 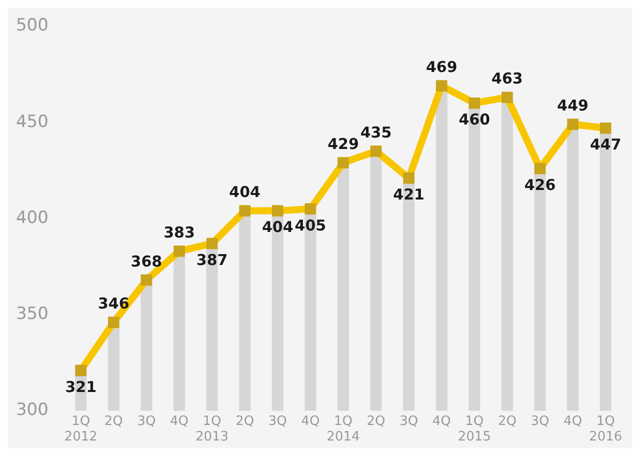 What do you see at coordinates (212, 429) in the screenshot?
I see `x-tick-label: 1Q 2013` at bounding box center [212, 429].